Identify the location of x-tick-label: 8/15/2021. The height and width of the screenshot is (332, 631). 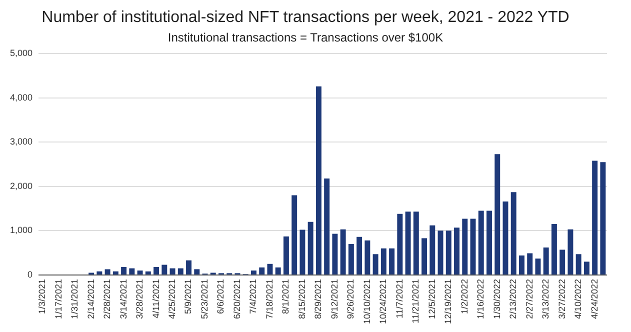
(301, 299).